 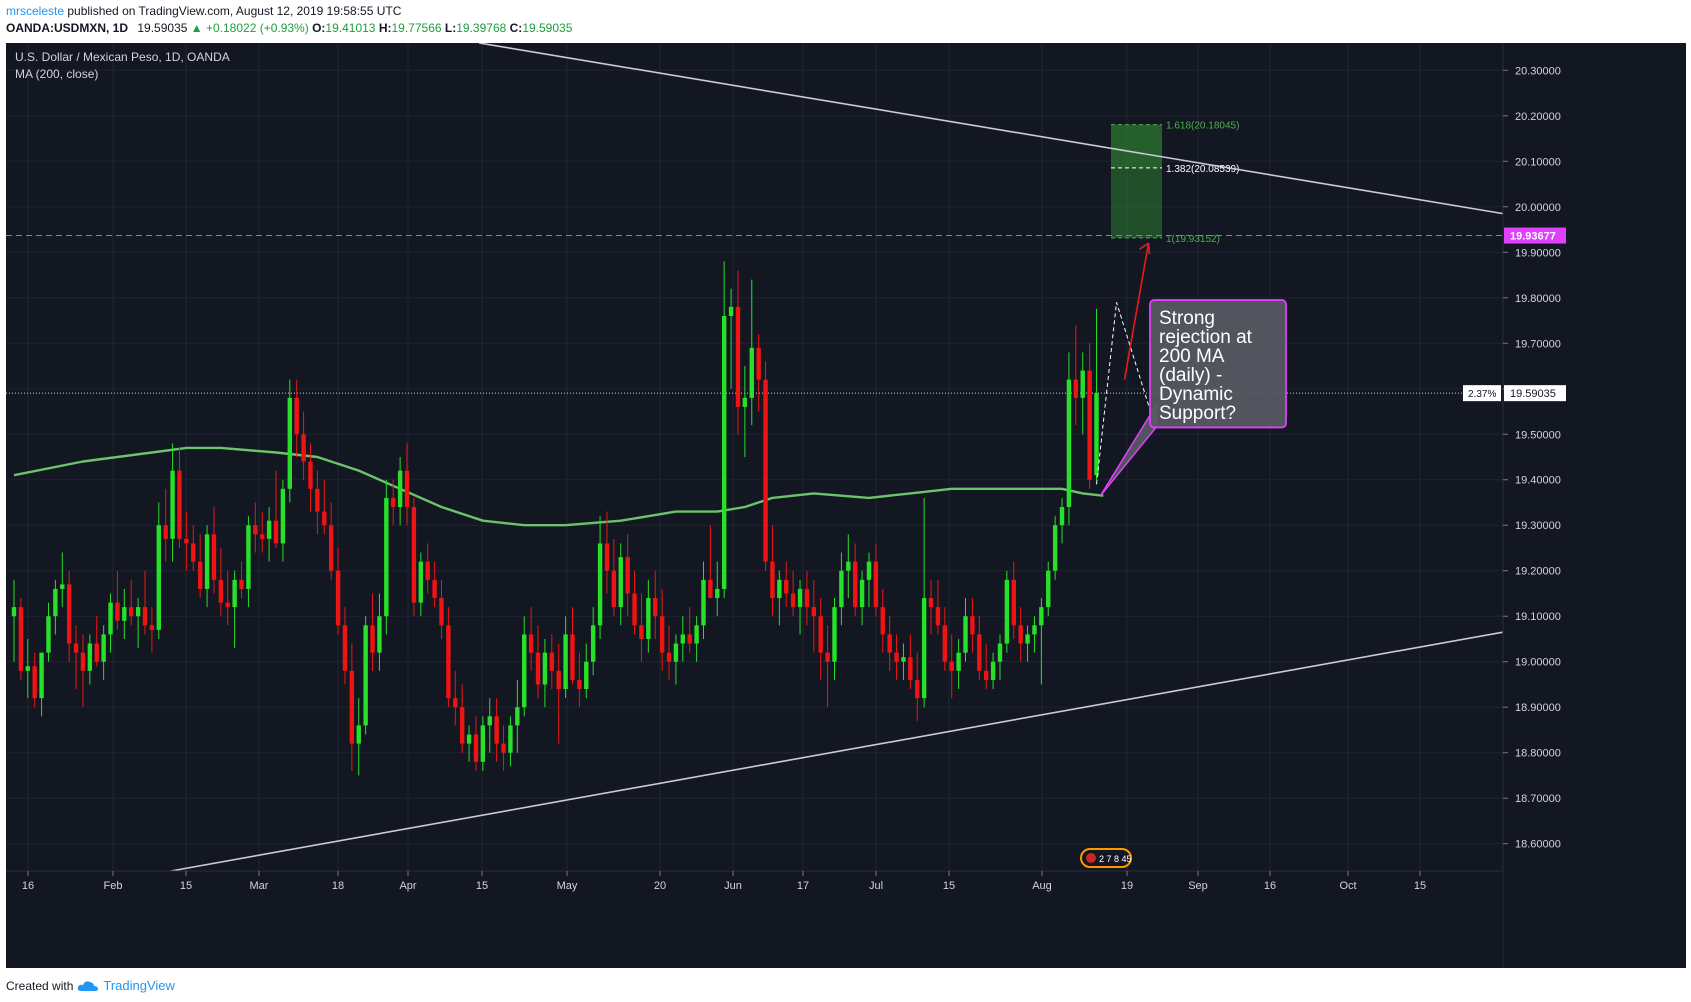 What do you see at coordinates (1538, 799) in the screenshot?
I see `price-tick-label: 18.70000` at bounding box center [1538, 799].